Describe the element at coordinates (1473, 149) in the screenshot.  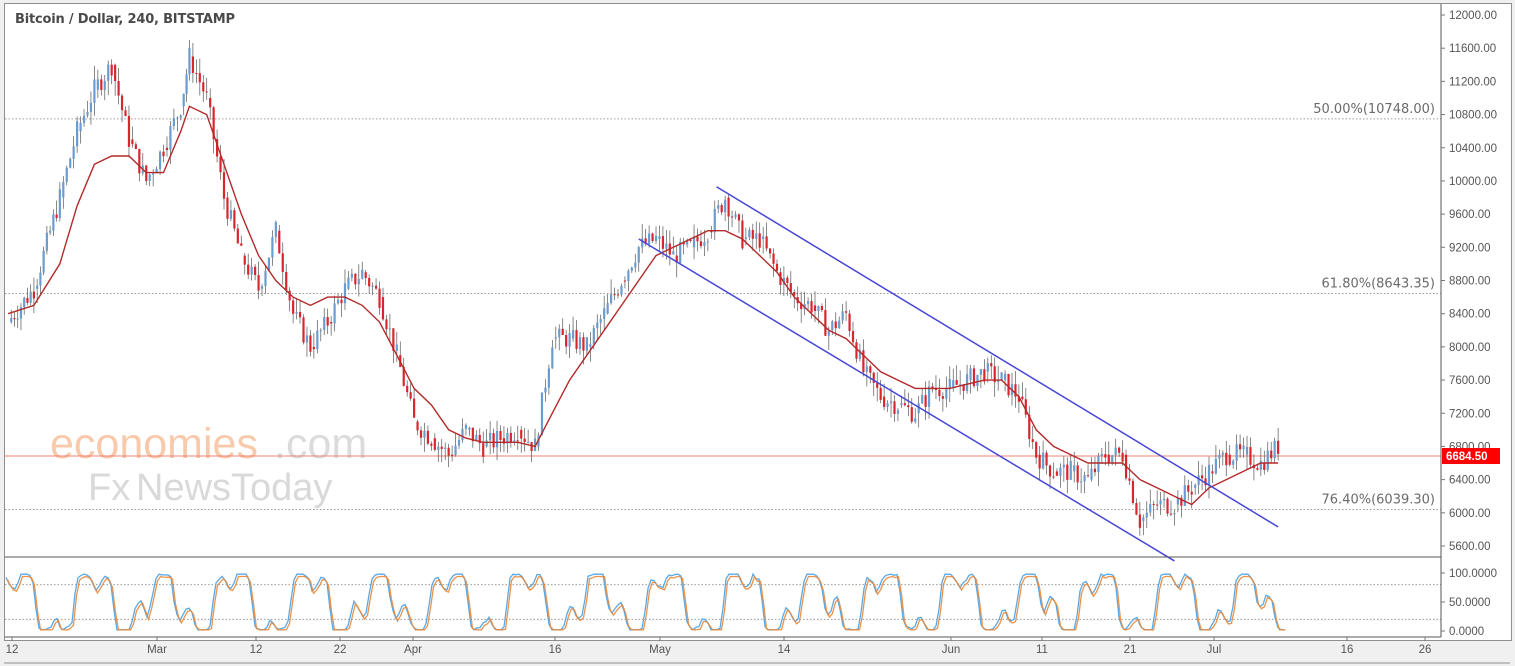
I see `price-tick-label: 10400.00` at that location.